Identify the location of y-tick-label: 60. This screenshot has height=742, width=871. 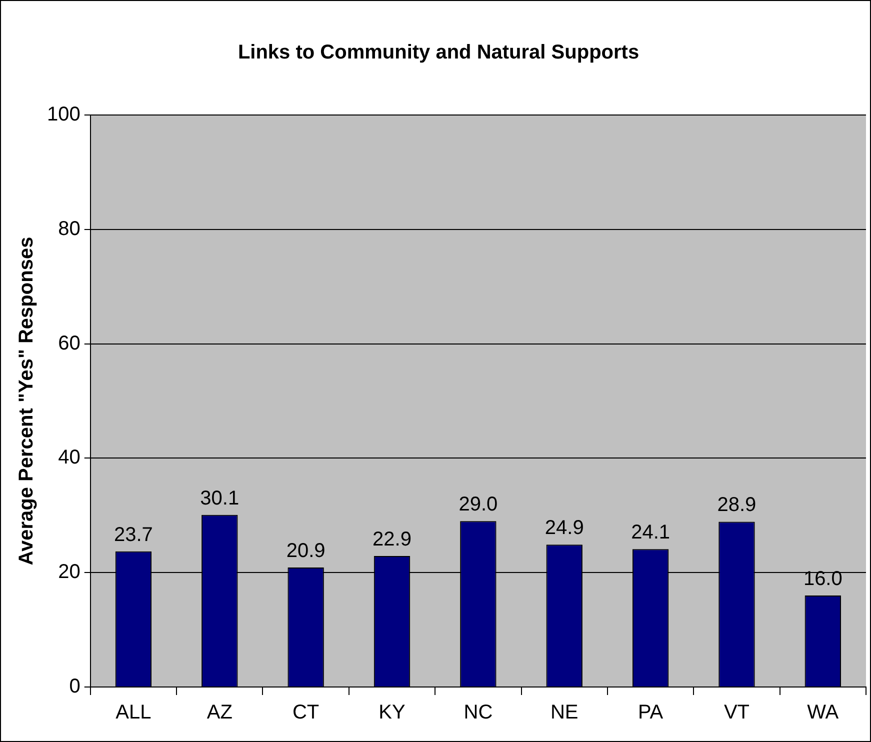
(69, 343).